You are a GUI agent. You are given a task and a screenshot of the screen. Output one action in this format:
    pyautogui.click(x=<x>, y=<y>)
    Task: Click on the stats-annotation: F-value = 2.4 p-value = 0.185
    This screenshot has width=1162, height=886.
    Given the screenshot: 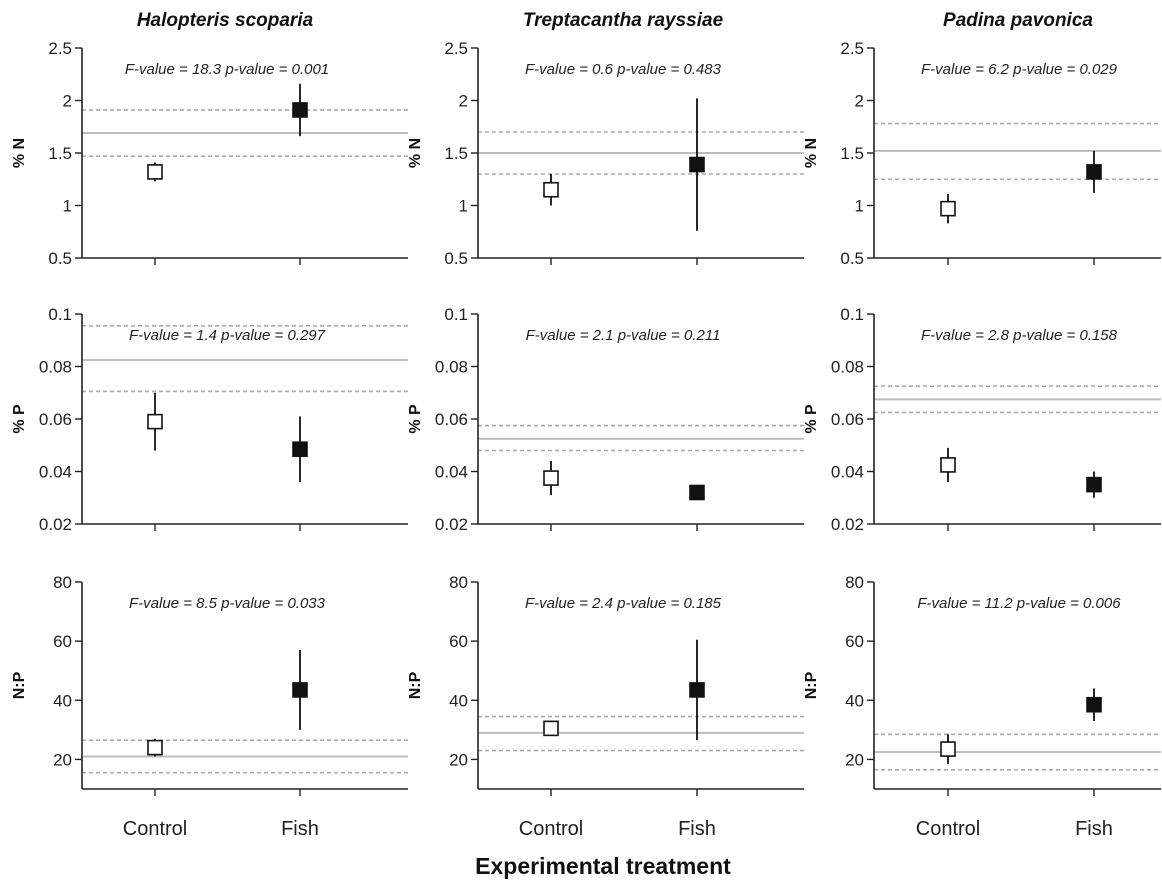 What is the action you would take?
    pyautogui.click(x=623, y=603)
    